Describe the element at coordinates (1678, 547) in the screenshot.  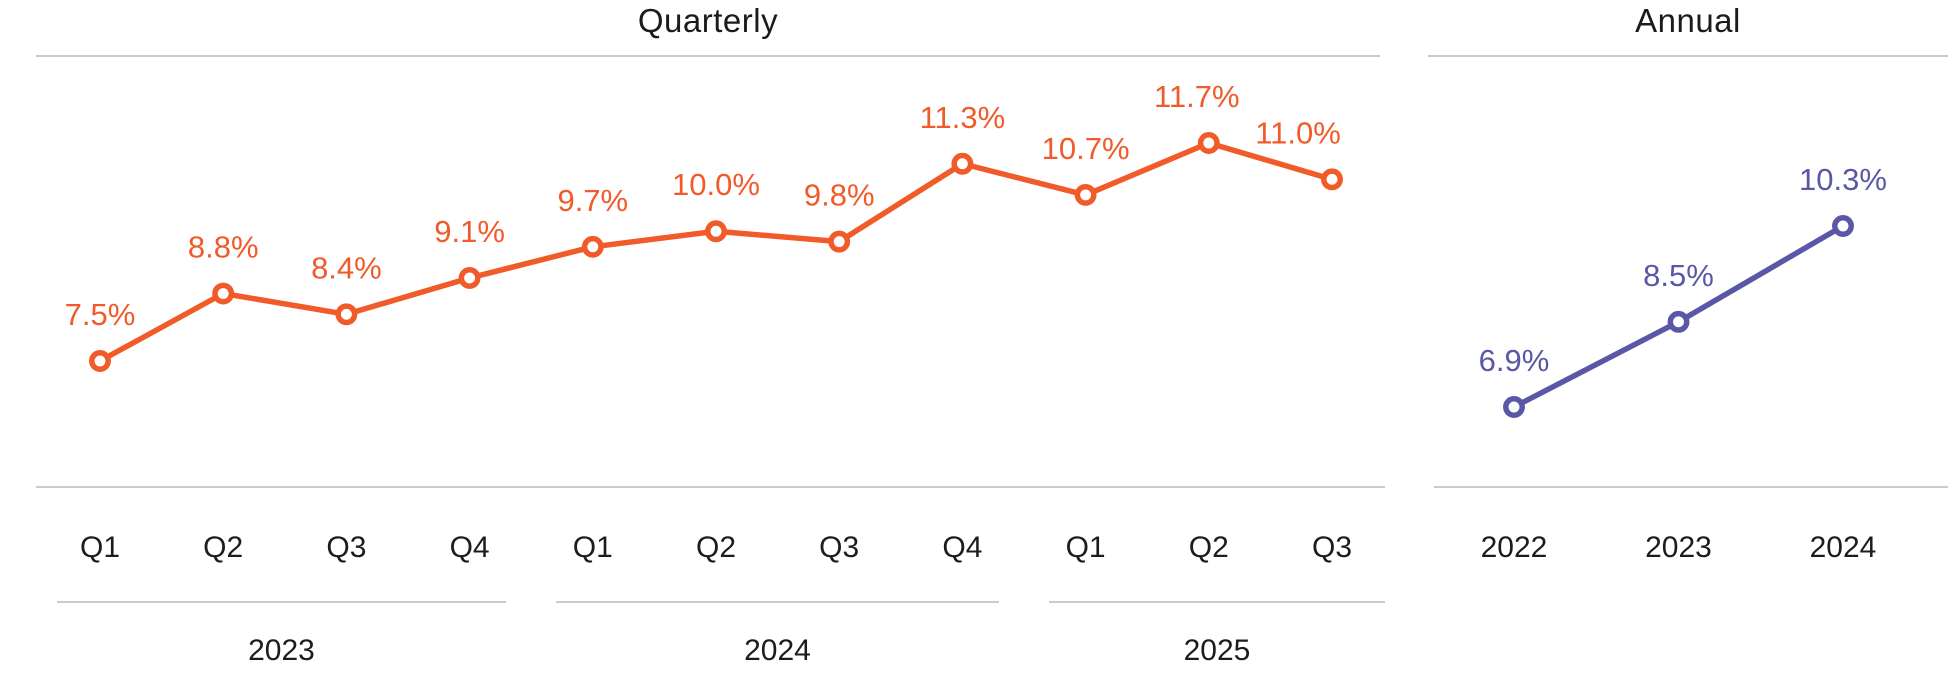
I see `annual-x-label-1: 2023` at that location.